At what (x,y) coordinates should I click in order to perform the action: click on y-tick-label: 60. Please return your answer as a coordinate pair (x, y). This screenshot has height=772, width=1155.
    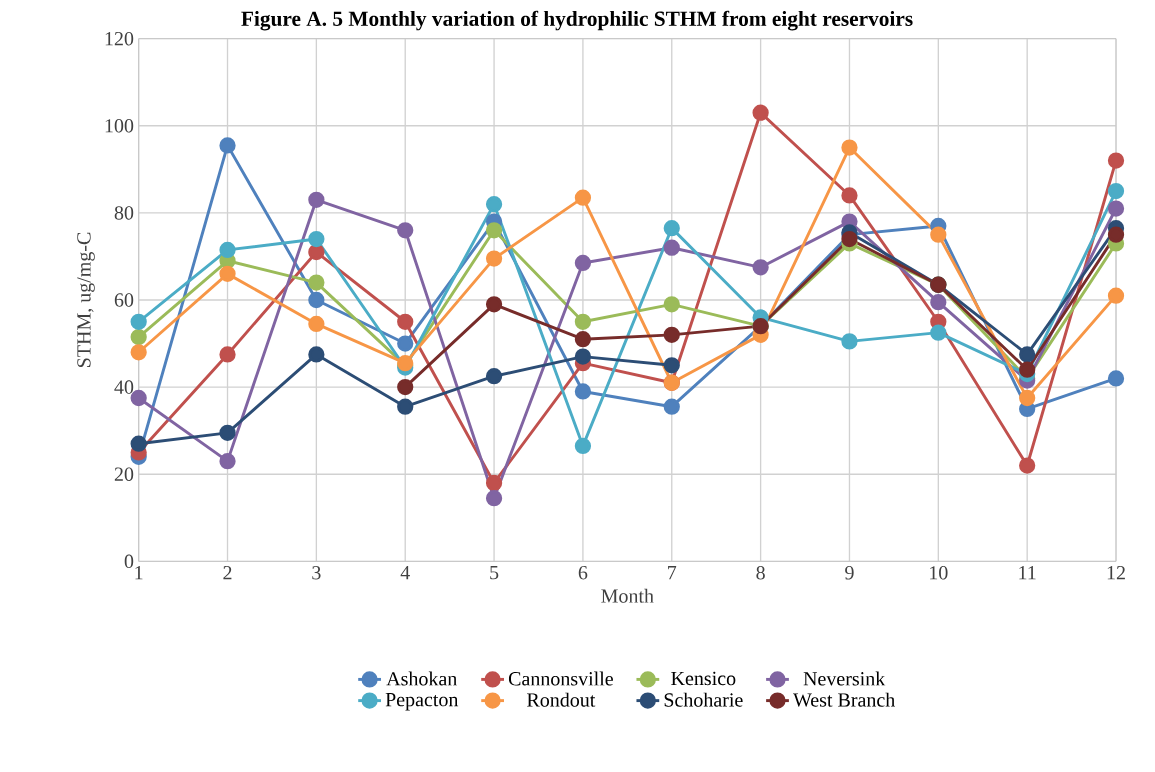
    Looking at the image, I should click on (124, 300).